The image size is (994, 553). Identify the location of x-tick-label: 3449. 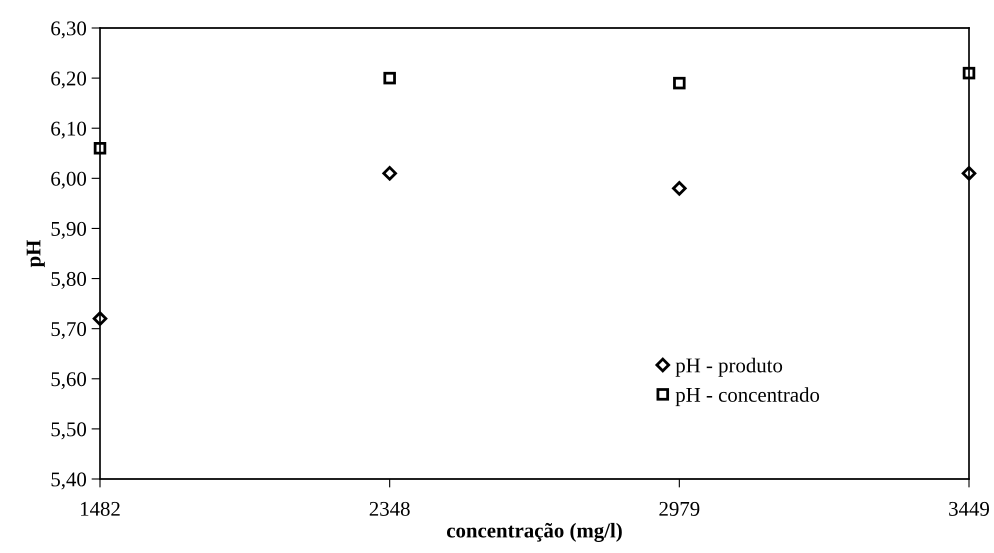
(969, 509).